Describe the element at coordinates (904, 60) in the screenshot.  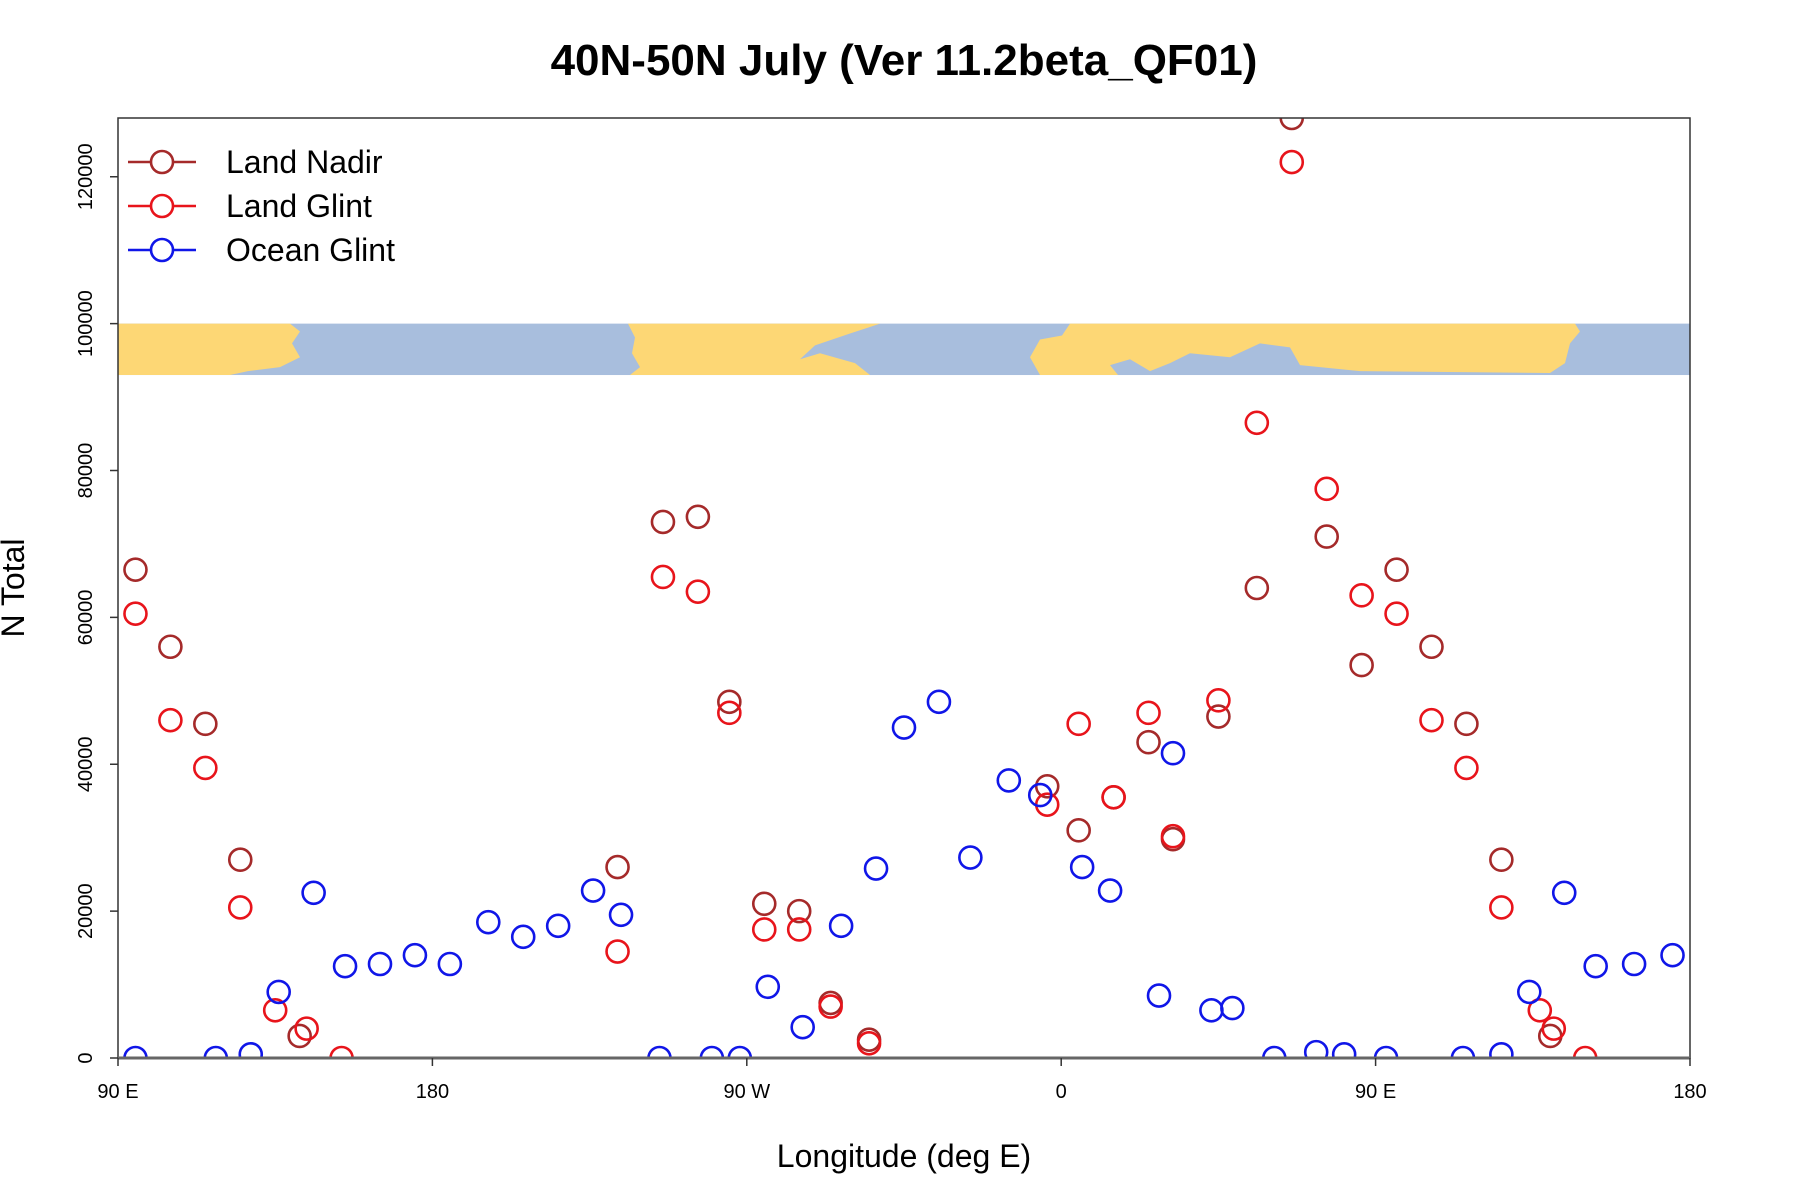
I see `chart-title: 40N-50N July (Ver 11.2beta_QF01)` at that location.